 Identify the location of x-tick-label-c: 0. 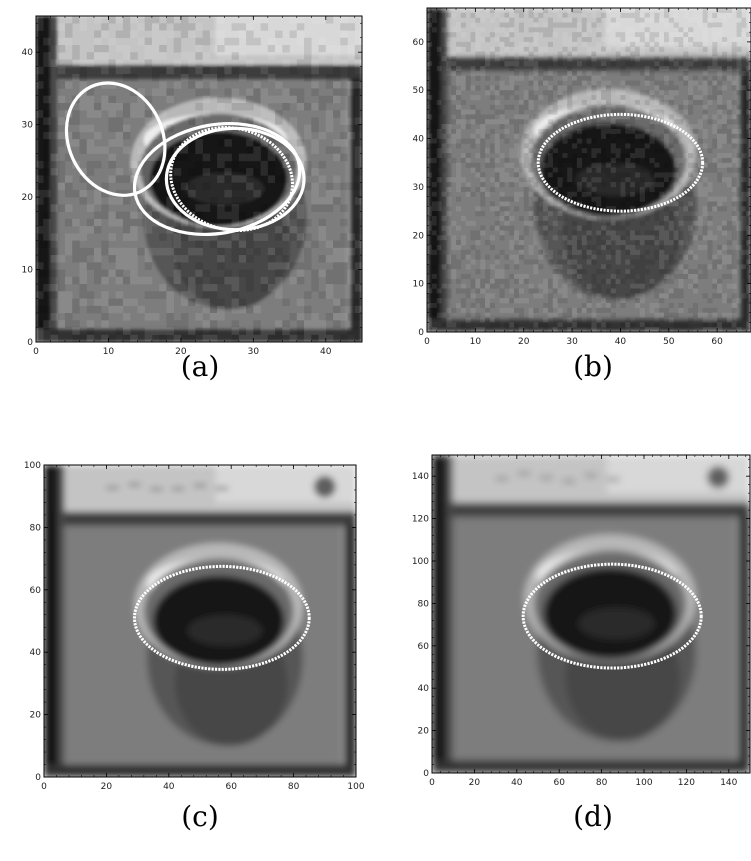
(44, 787).